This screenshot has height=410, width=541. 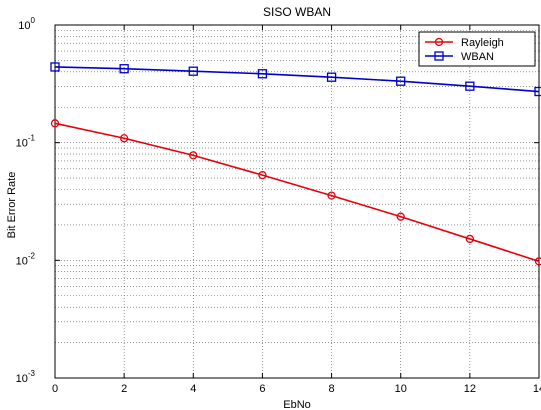 What do you see at coordinates (537, 389) in the screenshot?
I see `x-tick-label: 14` at bounding box center [537, 389].